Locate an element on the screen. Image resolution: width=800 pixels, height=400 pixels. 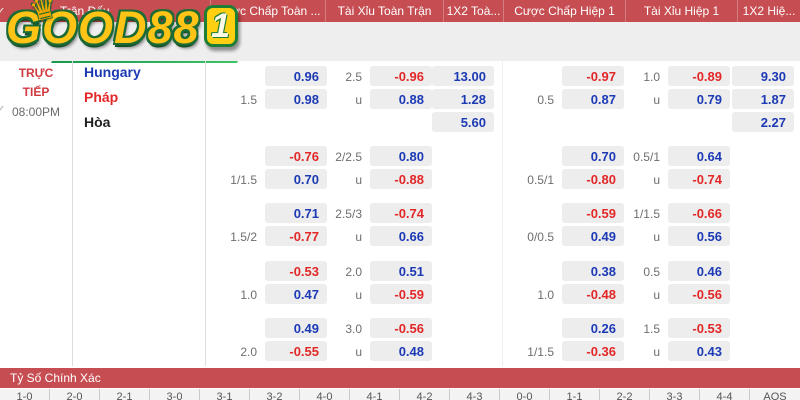
site-logo: ♛ GOOD88 1 is located at coordinates (122, 27).